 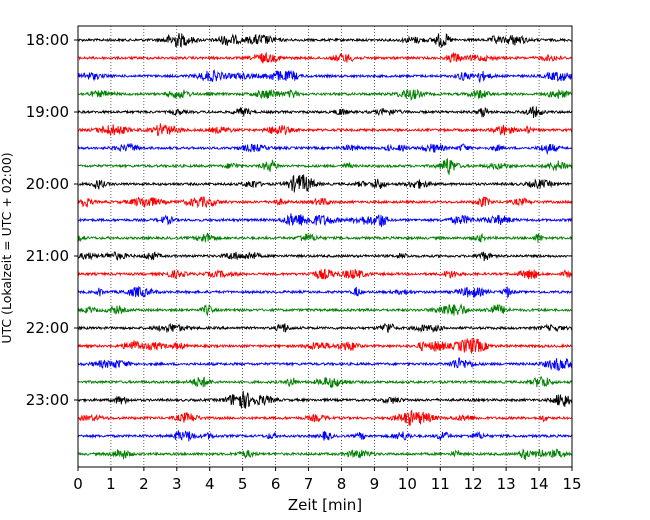 What do you see at coordinates (47, 328) in the screenshot?
I see `y-tick-label: 22:00` at bounding box center [47, 328].